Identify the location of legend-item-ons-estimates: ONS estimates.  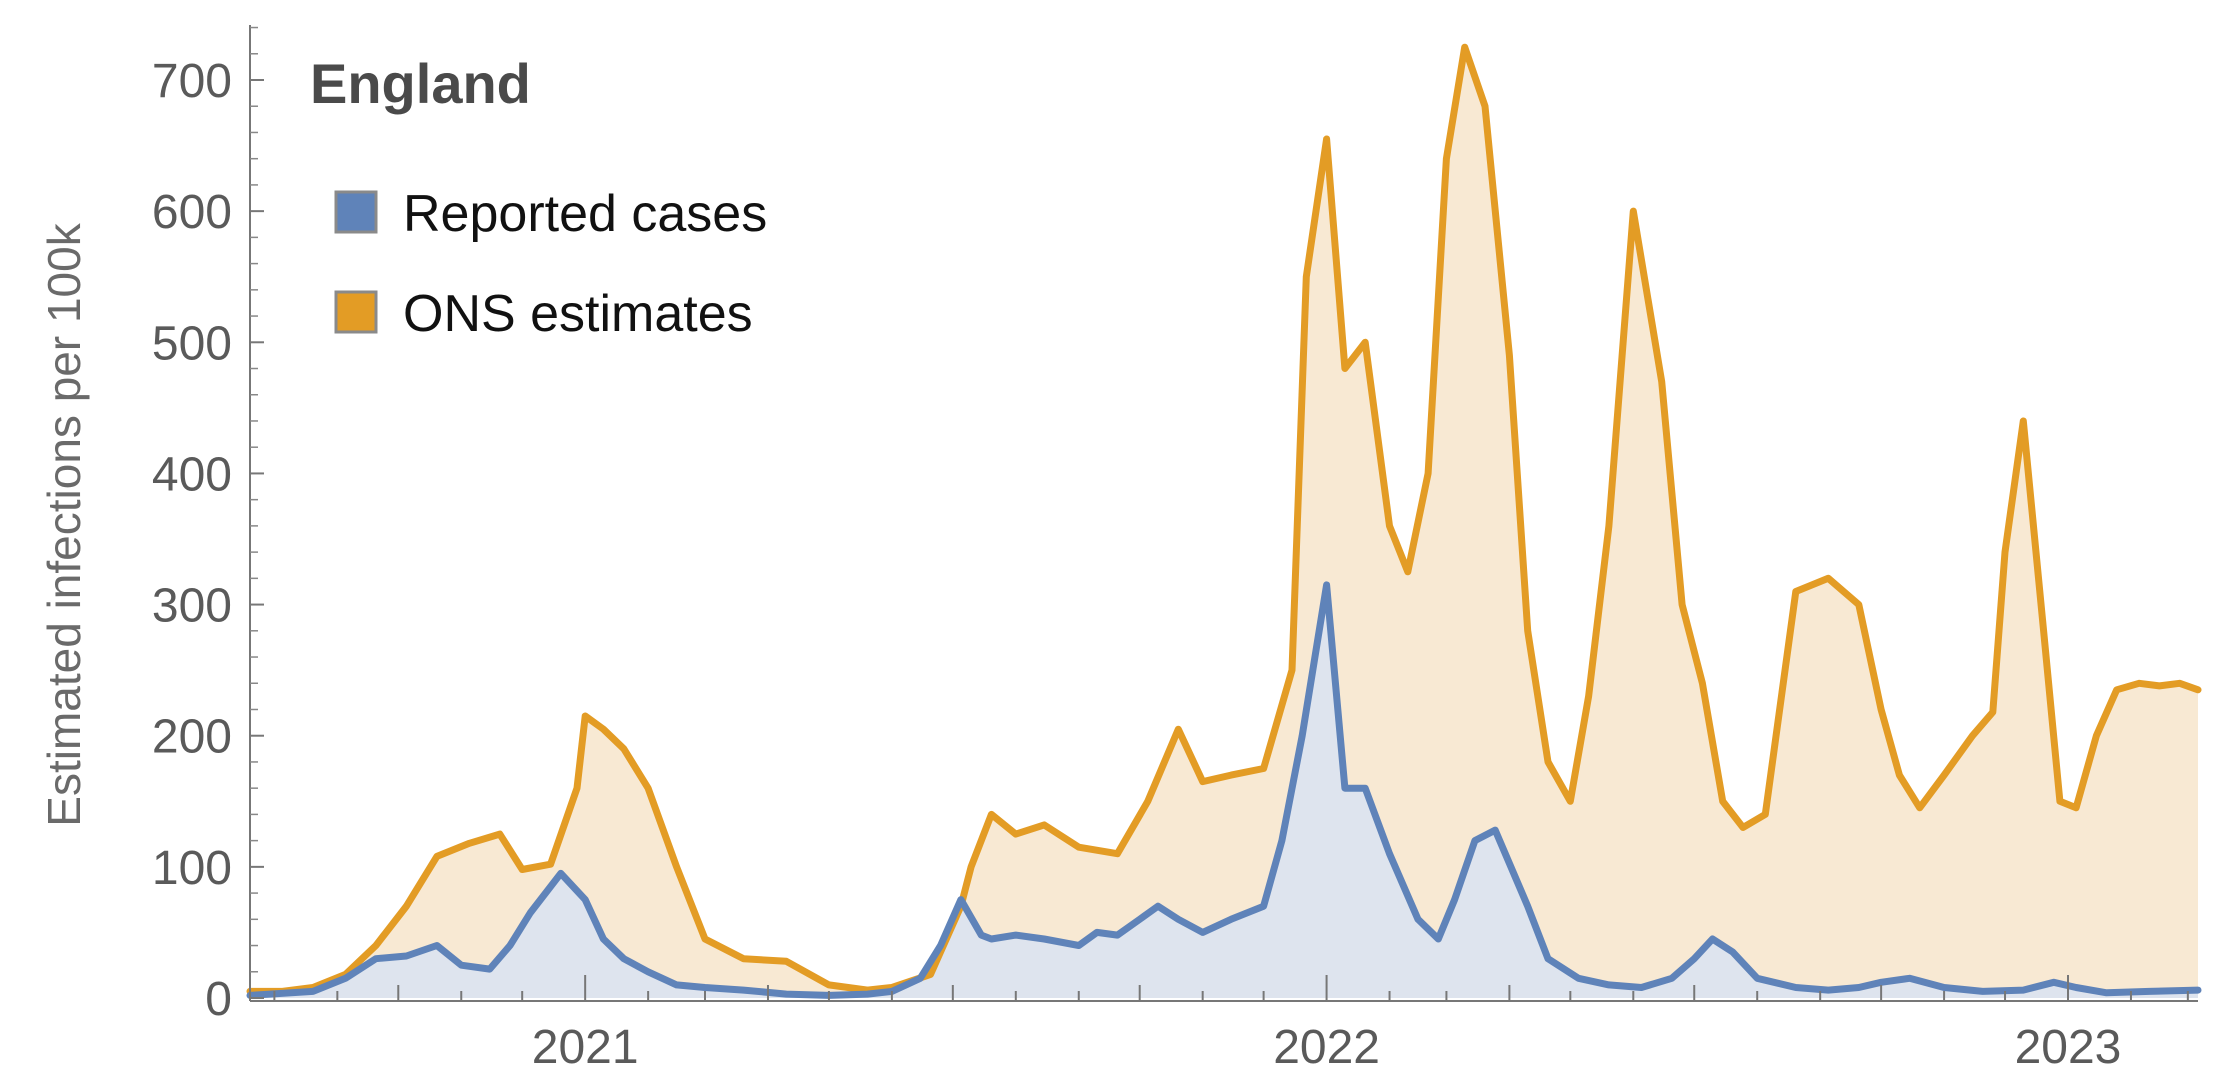
(543, 314).